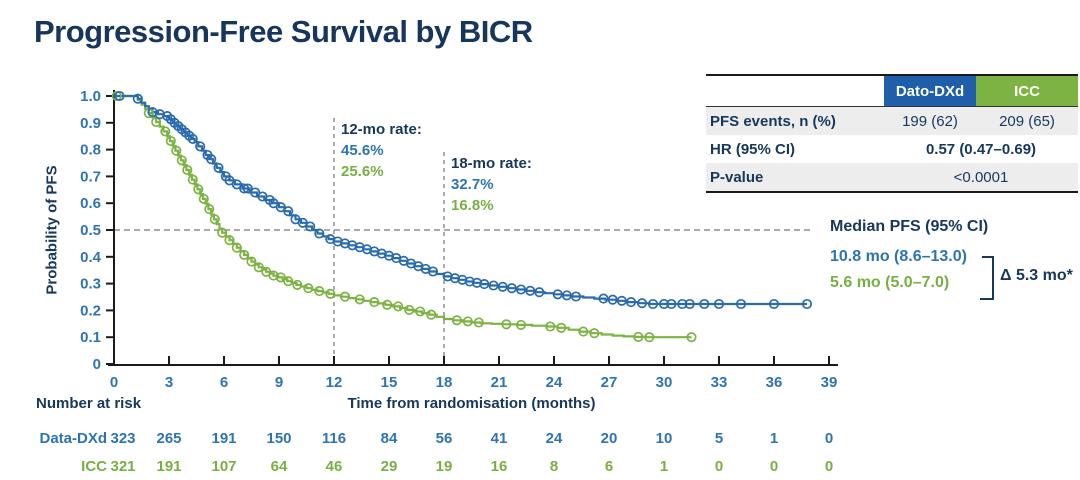  What do you see at coordinates (554, 466) in the screenshot?
I see `at-risk-value: 8` at bounding box center [554, 466].